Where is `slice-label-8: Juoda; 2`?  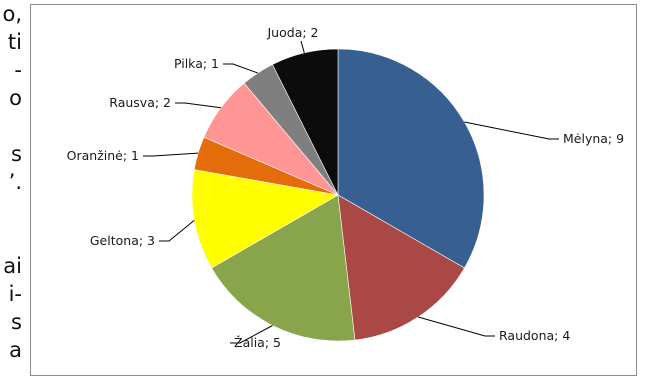
slice-label-8: Juoda; 2 is located at coordinates (293, 32).